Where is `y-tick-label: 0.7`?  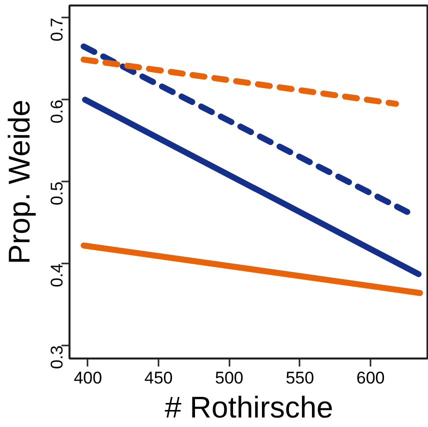 y-tick-label: 0.7 is located at coordinates (57, 30).